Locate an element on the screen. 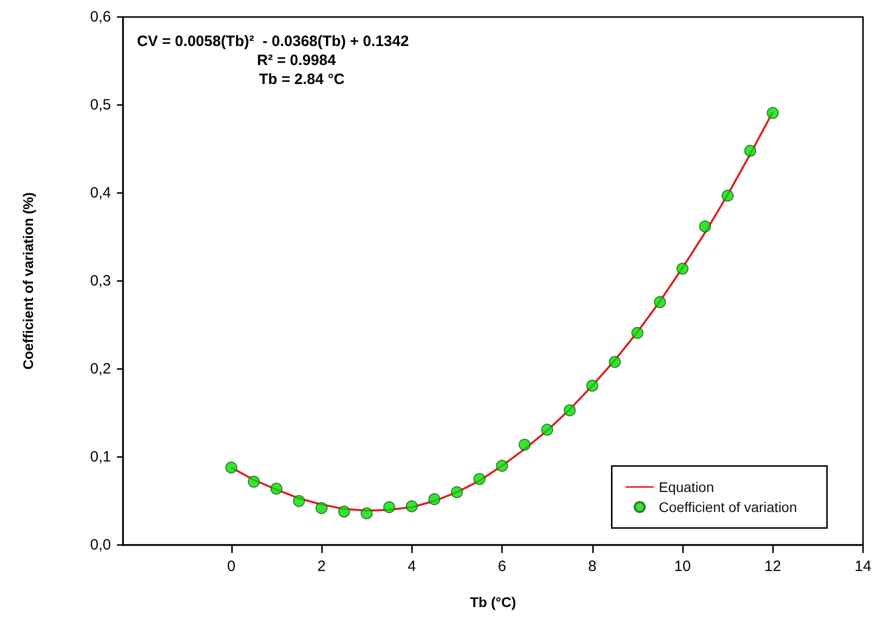  y-tick-label: 0,5 is located at coordinates (100, 105).